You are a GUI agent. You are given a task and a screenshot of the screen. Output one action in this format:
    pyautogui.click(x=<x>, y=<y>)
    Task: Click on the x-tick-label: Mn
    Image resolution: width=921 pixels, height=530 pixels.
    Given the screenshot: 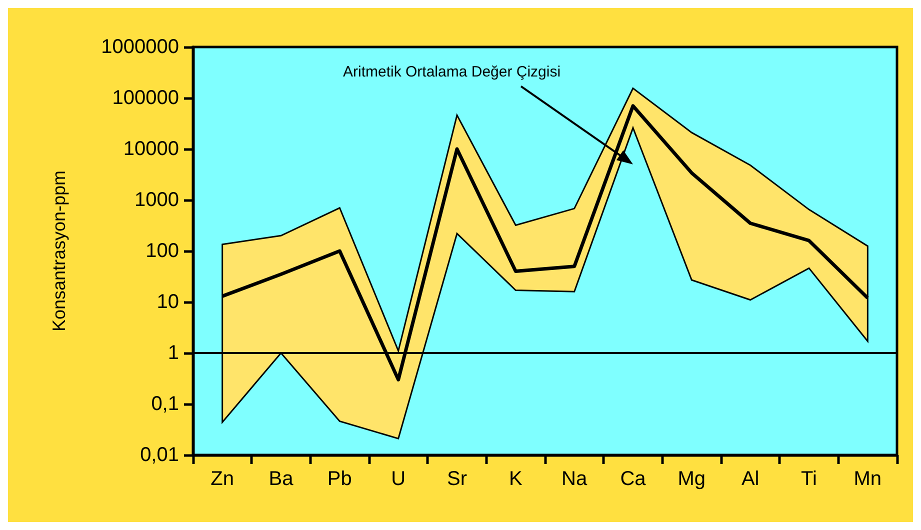 What is the action you would take?
    pyautogui.click(x=868, y=479)
    